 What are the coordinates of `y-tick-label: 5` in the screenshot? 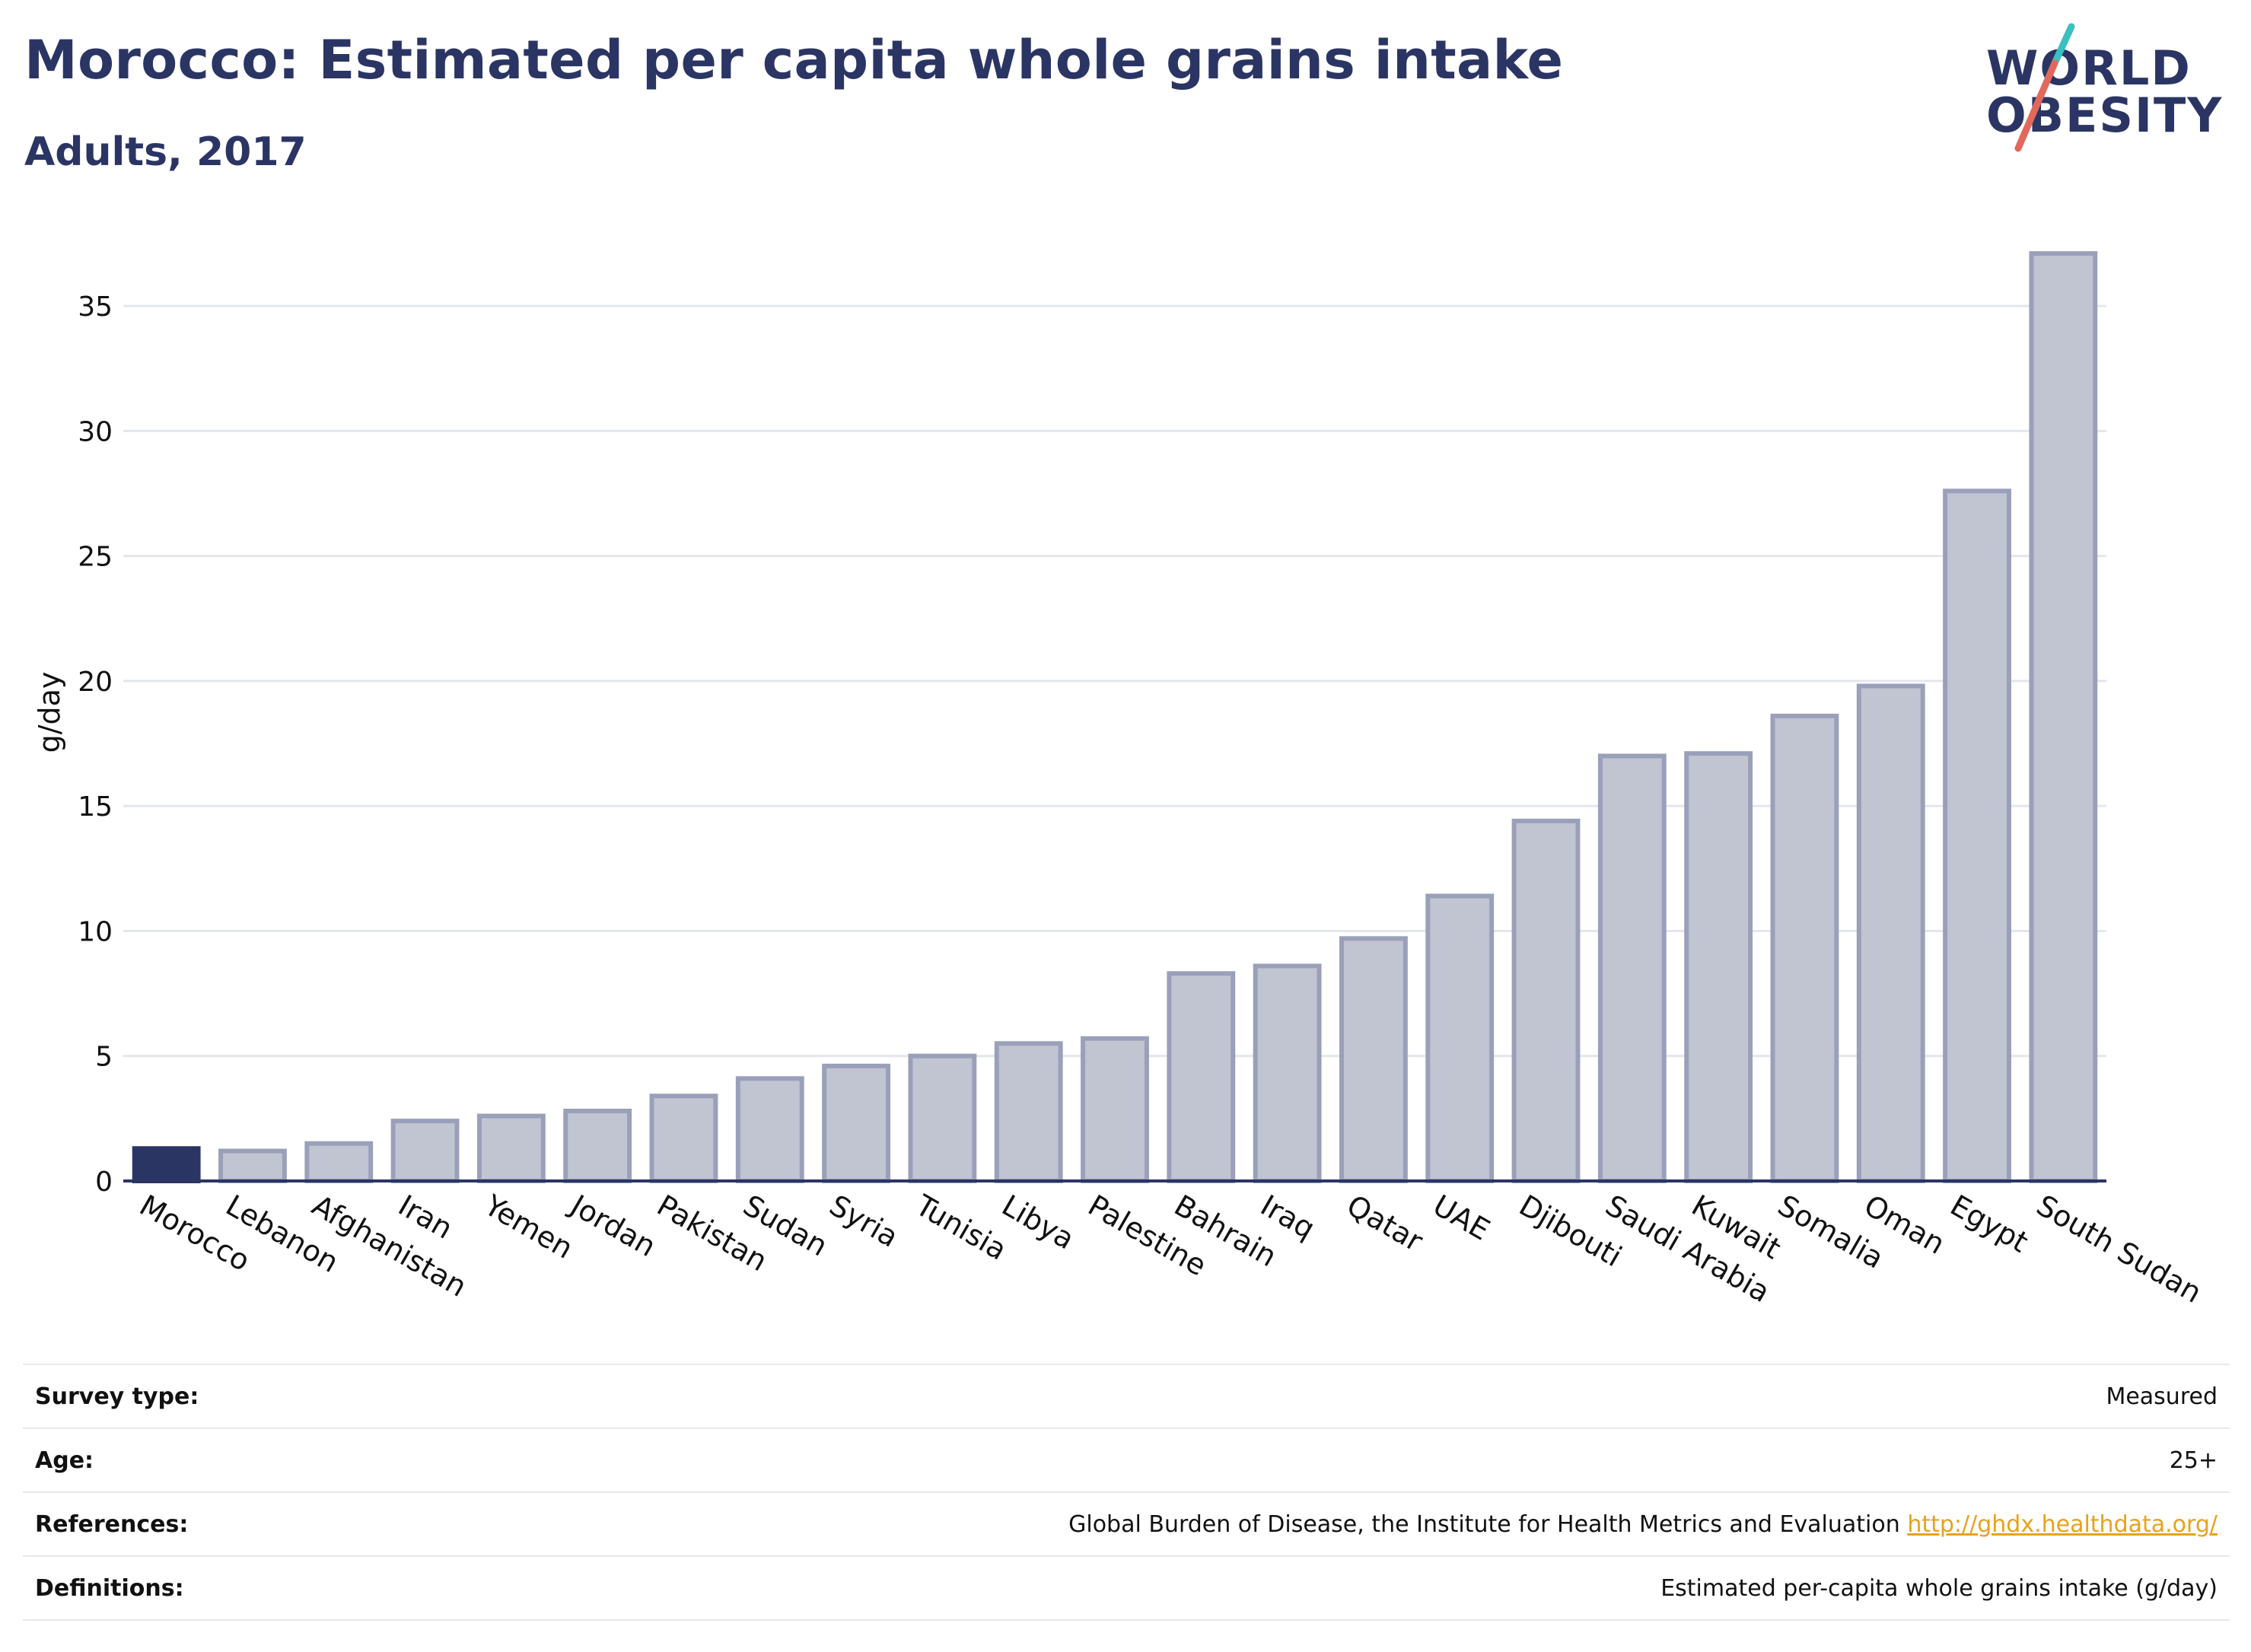 It's located at (104, 1057).